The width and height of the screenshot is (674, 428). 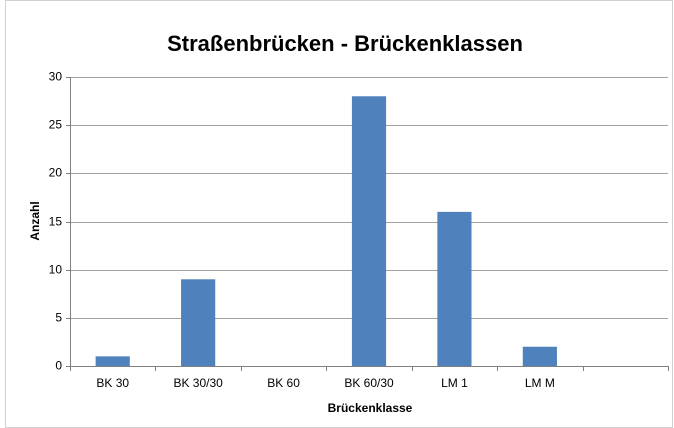 I want to click on y-axis-title: Anzahl, so click(x=35, y=220).